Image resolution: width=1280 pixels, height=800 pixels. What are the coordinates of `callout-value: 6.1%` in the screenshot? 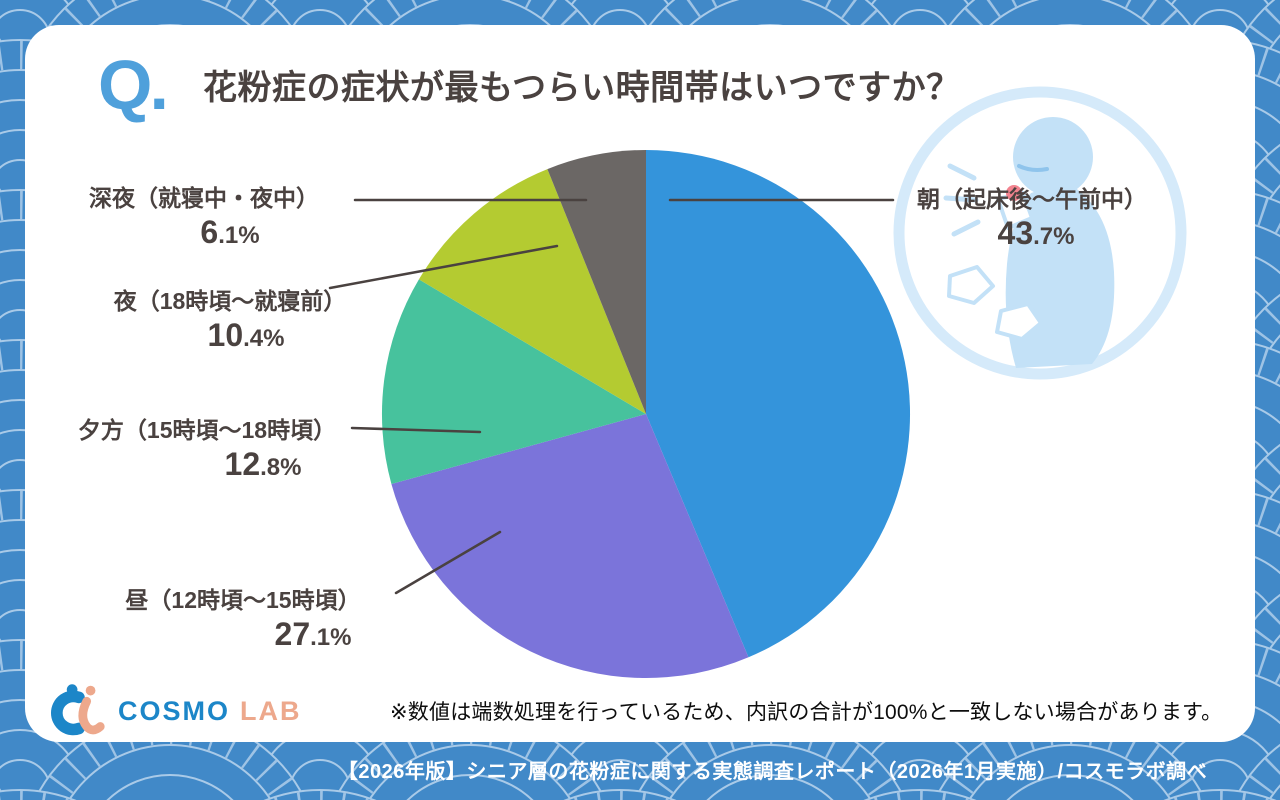 It's located at (230, 234).